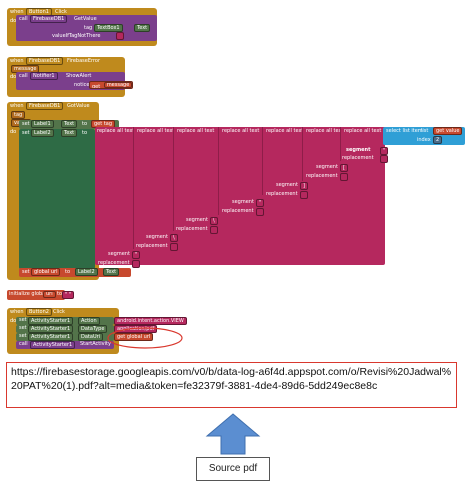 The height and width of the screenshot is (488, 474). Describe the element at coordinates (452, 131) in the screenshot. I see `get-value-var: value` at that location.